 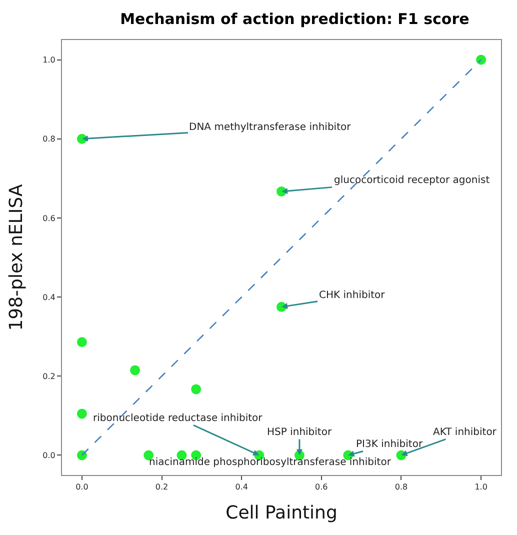 What do you see at coordinates (161, 487) in the screenshot?
I see `x-tick-label: 0.2` at bounding box center [161, 487].